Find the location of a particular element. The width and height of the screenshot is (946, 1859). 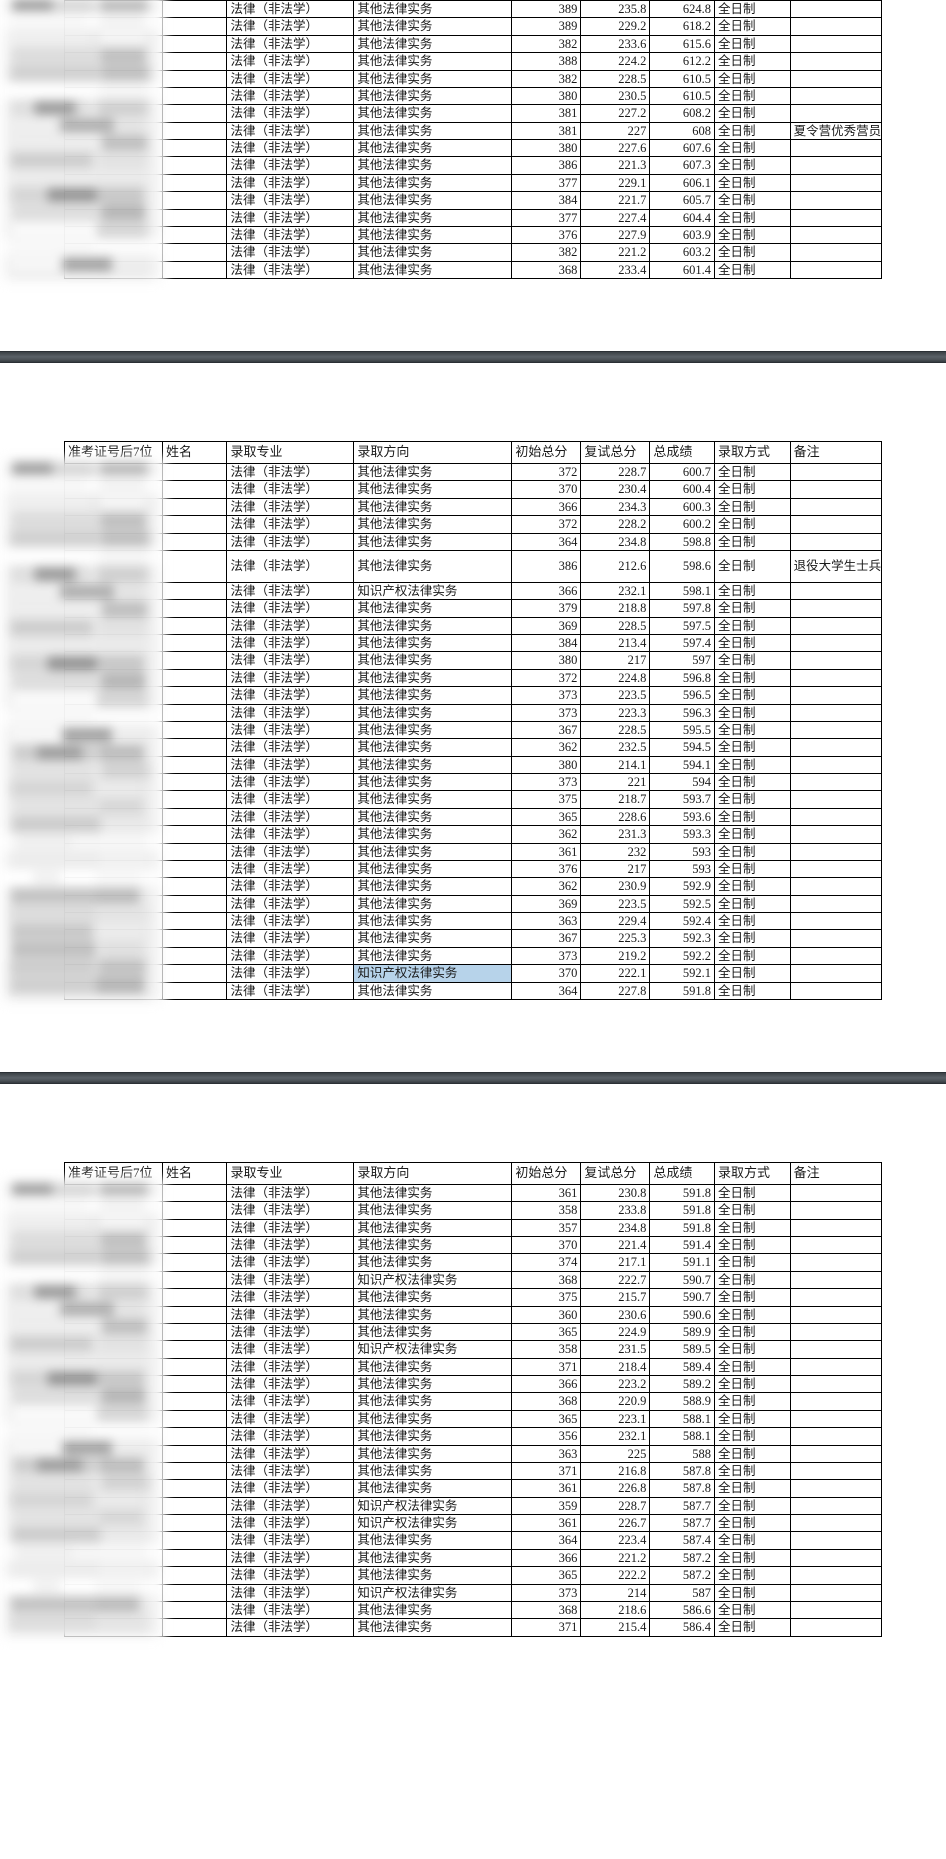

cell-preliminary-score: 362 is located at coordinates (546, 886).